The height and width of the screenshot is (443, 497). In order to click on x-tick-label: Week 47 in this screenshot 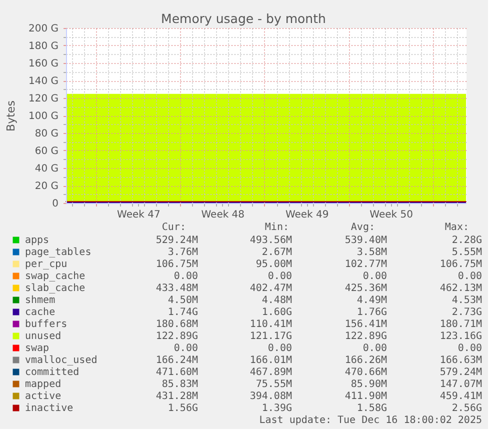, I will do `click(138, 215)`.